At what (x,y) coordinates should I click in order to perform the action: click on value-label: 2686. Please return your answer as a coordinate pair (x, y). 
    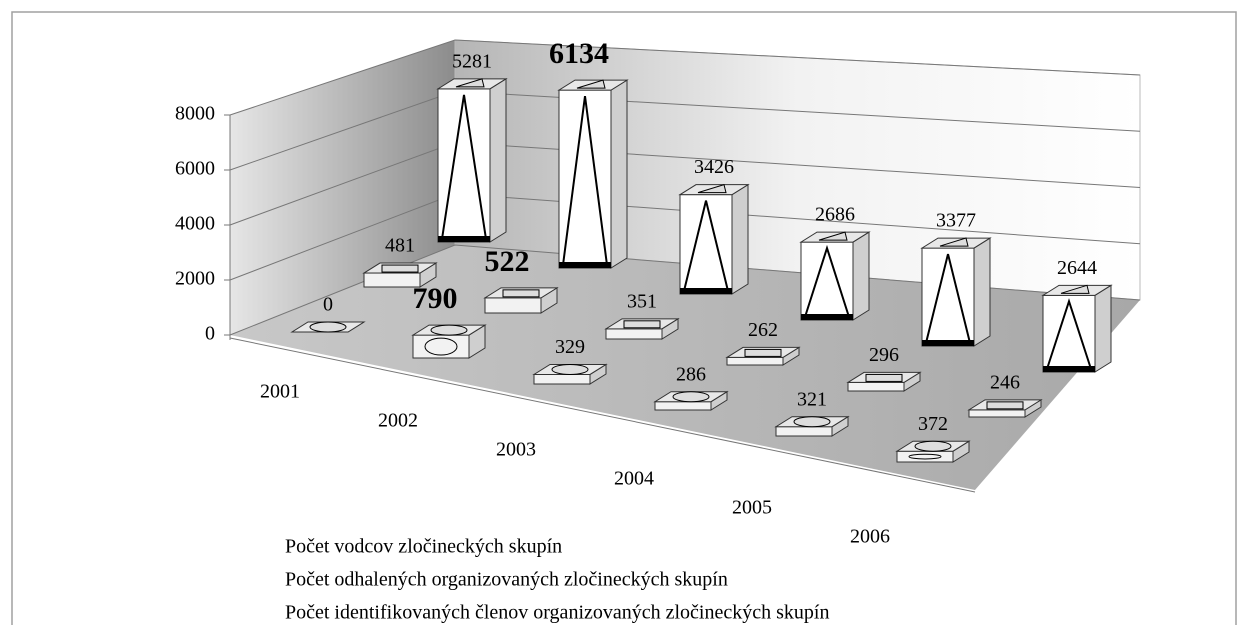
    Looking at the image, I should click on (835, 215).